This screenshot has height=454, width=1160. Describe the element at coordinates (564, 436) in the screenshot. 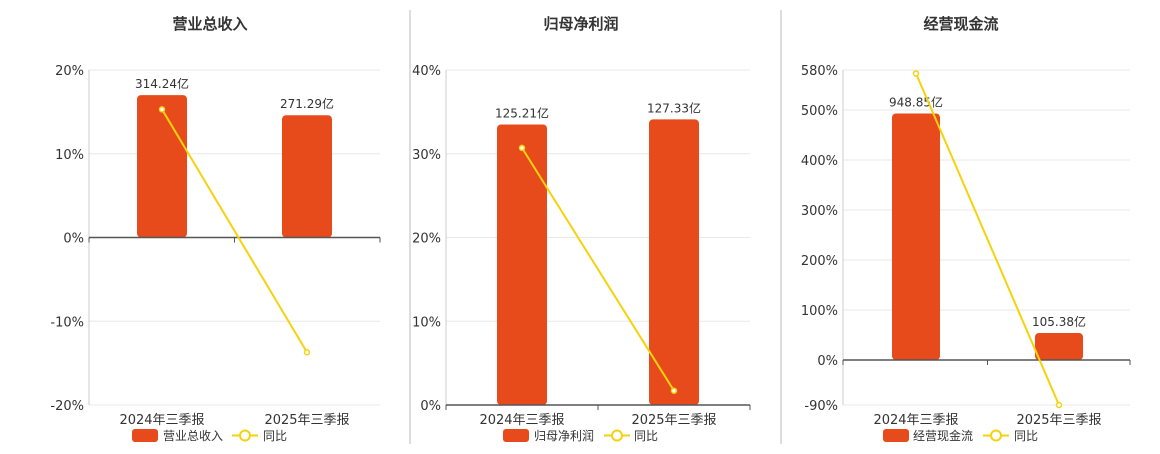

I see `legend-bar-label: 归母净利润` at that location.